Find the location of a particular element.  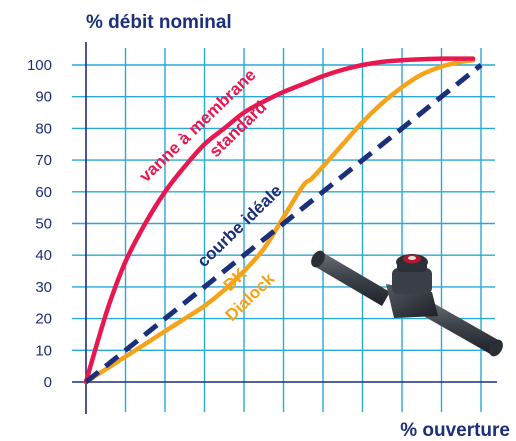

y-tick-label: 100 is located at coordinates (39, 65).